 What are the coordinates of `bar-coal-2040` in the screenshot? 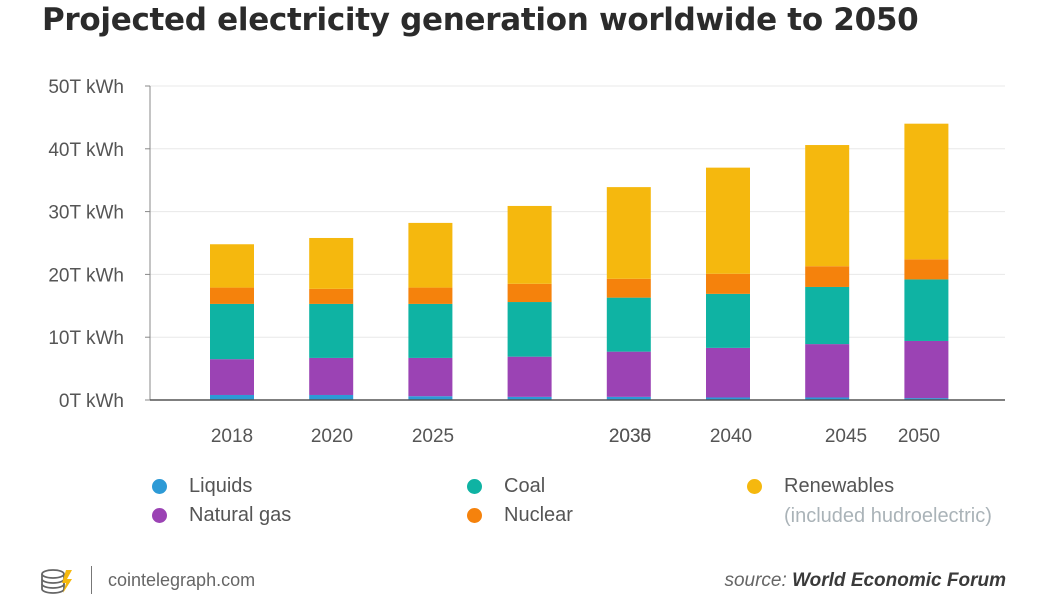 It's located at (728, 320).